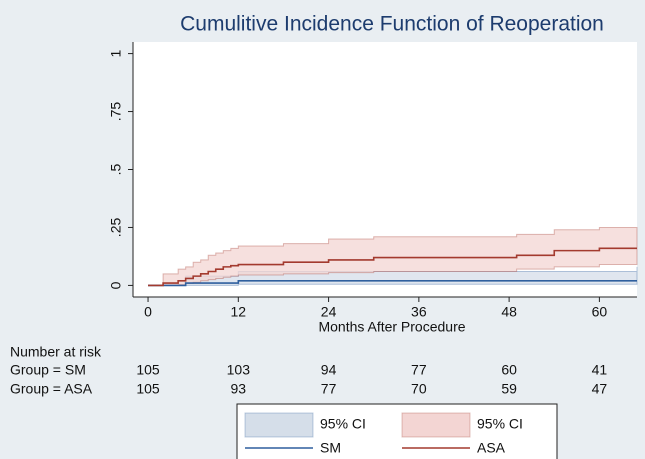 This screenshot has height=459, width=645. Describe the element at coordinates (56, 352) in the screenshot. I see `risk-table-title: Number at risk` at that location.